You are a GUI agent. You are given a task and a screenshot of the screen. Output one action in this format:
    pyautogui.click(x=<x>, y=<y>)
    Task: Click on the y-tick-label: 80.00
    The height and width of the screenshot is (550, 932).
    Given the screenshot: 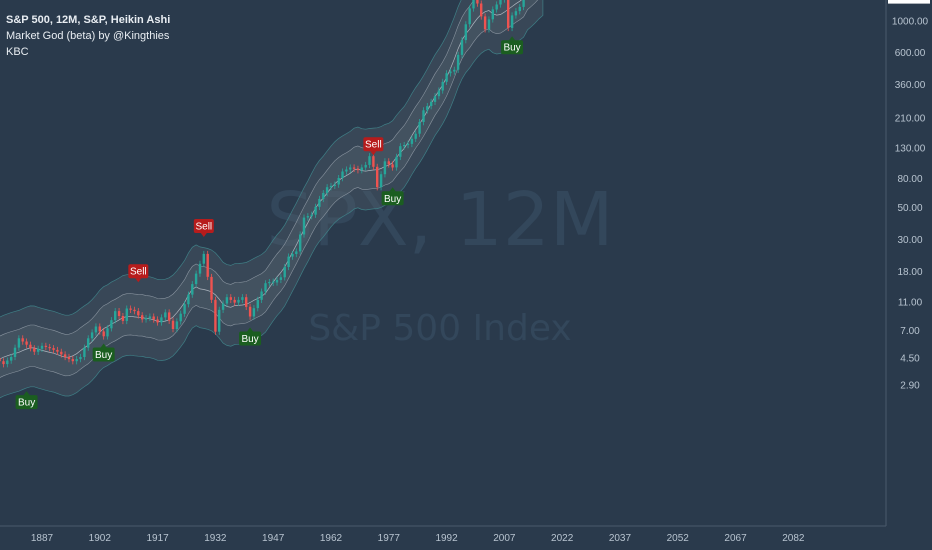 What is the action you would take?
    pyautogui.click(x=909, y=179)
    